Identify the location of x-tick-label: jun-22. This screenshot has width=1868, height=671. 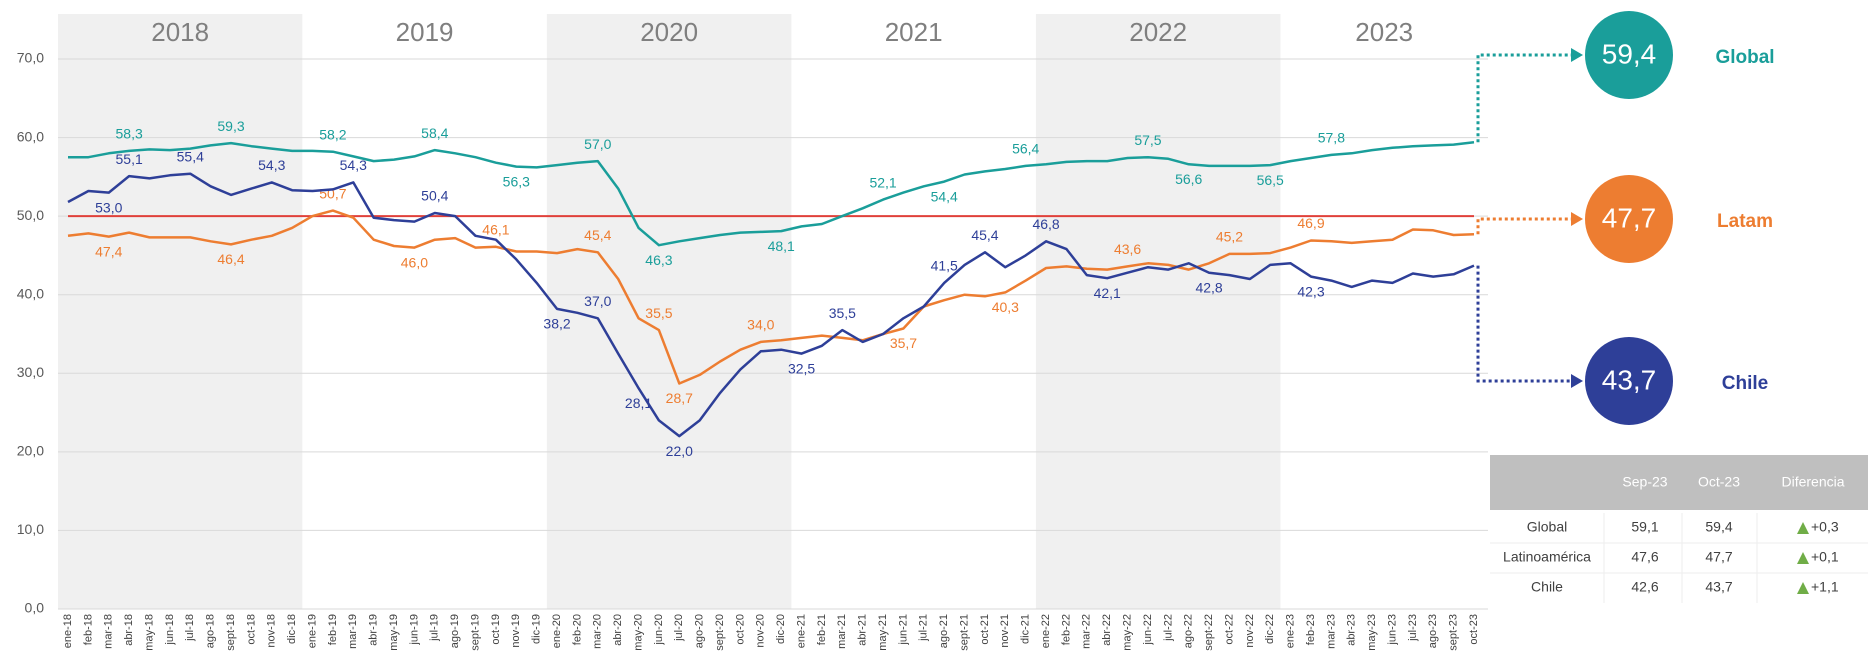
(1148, 630).